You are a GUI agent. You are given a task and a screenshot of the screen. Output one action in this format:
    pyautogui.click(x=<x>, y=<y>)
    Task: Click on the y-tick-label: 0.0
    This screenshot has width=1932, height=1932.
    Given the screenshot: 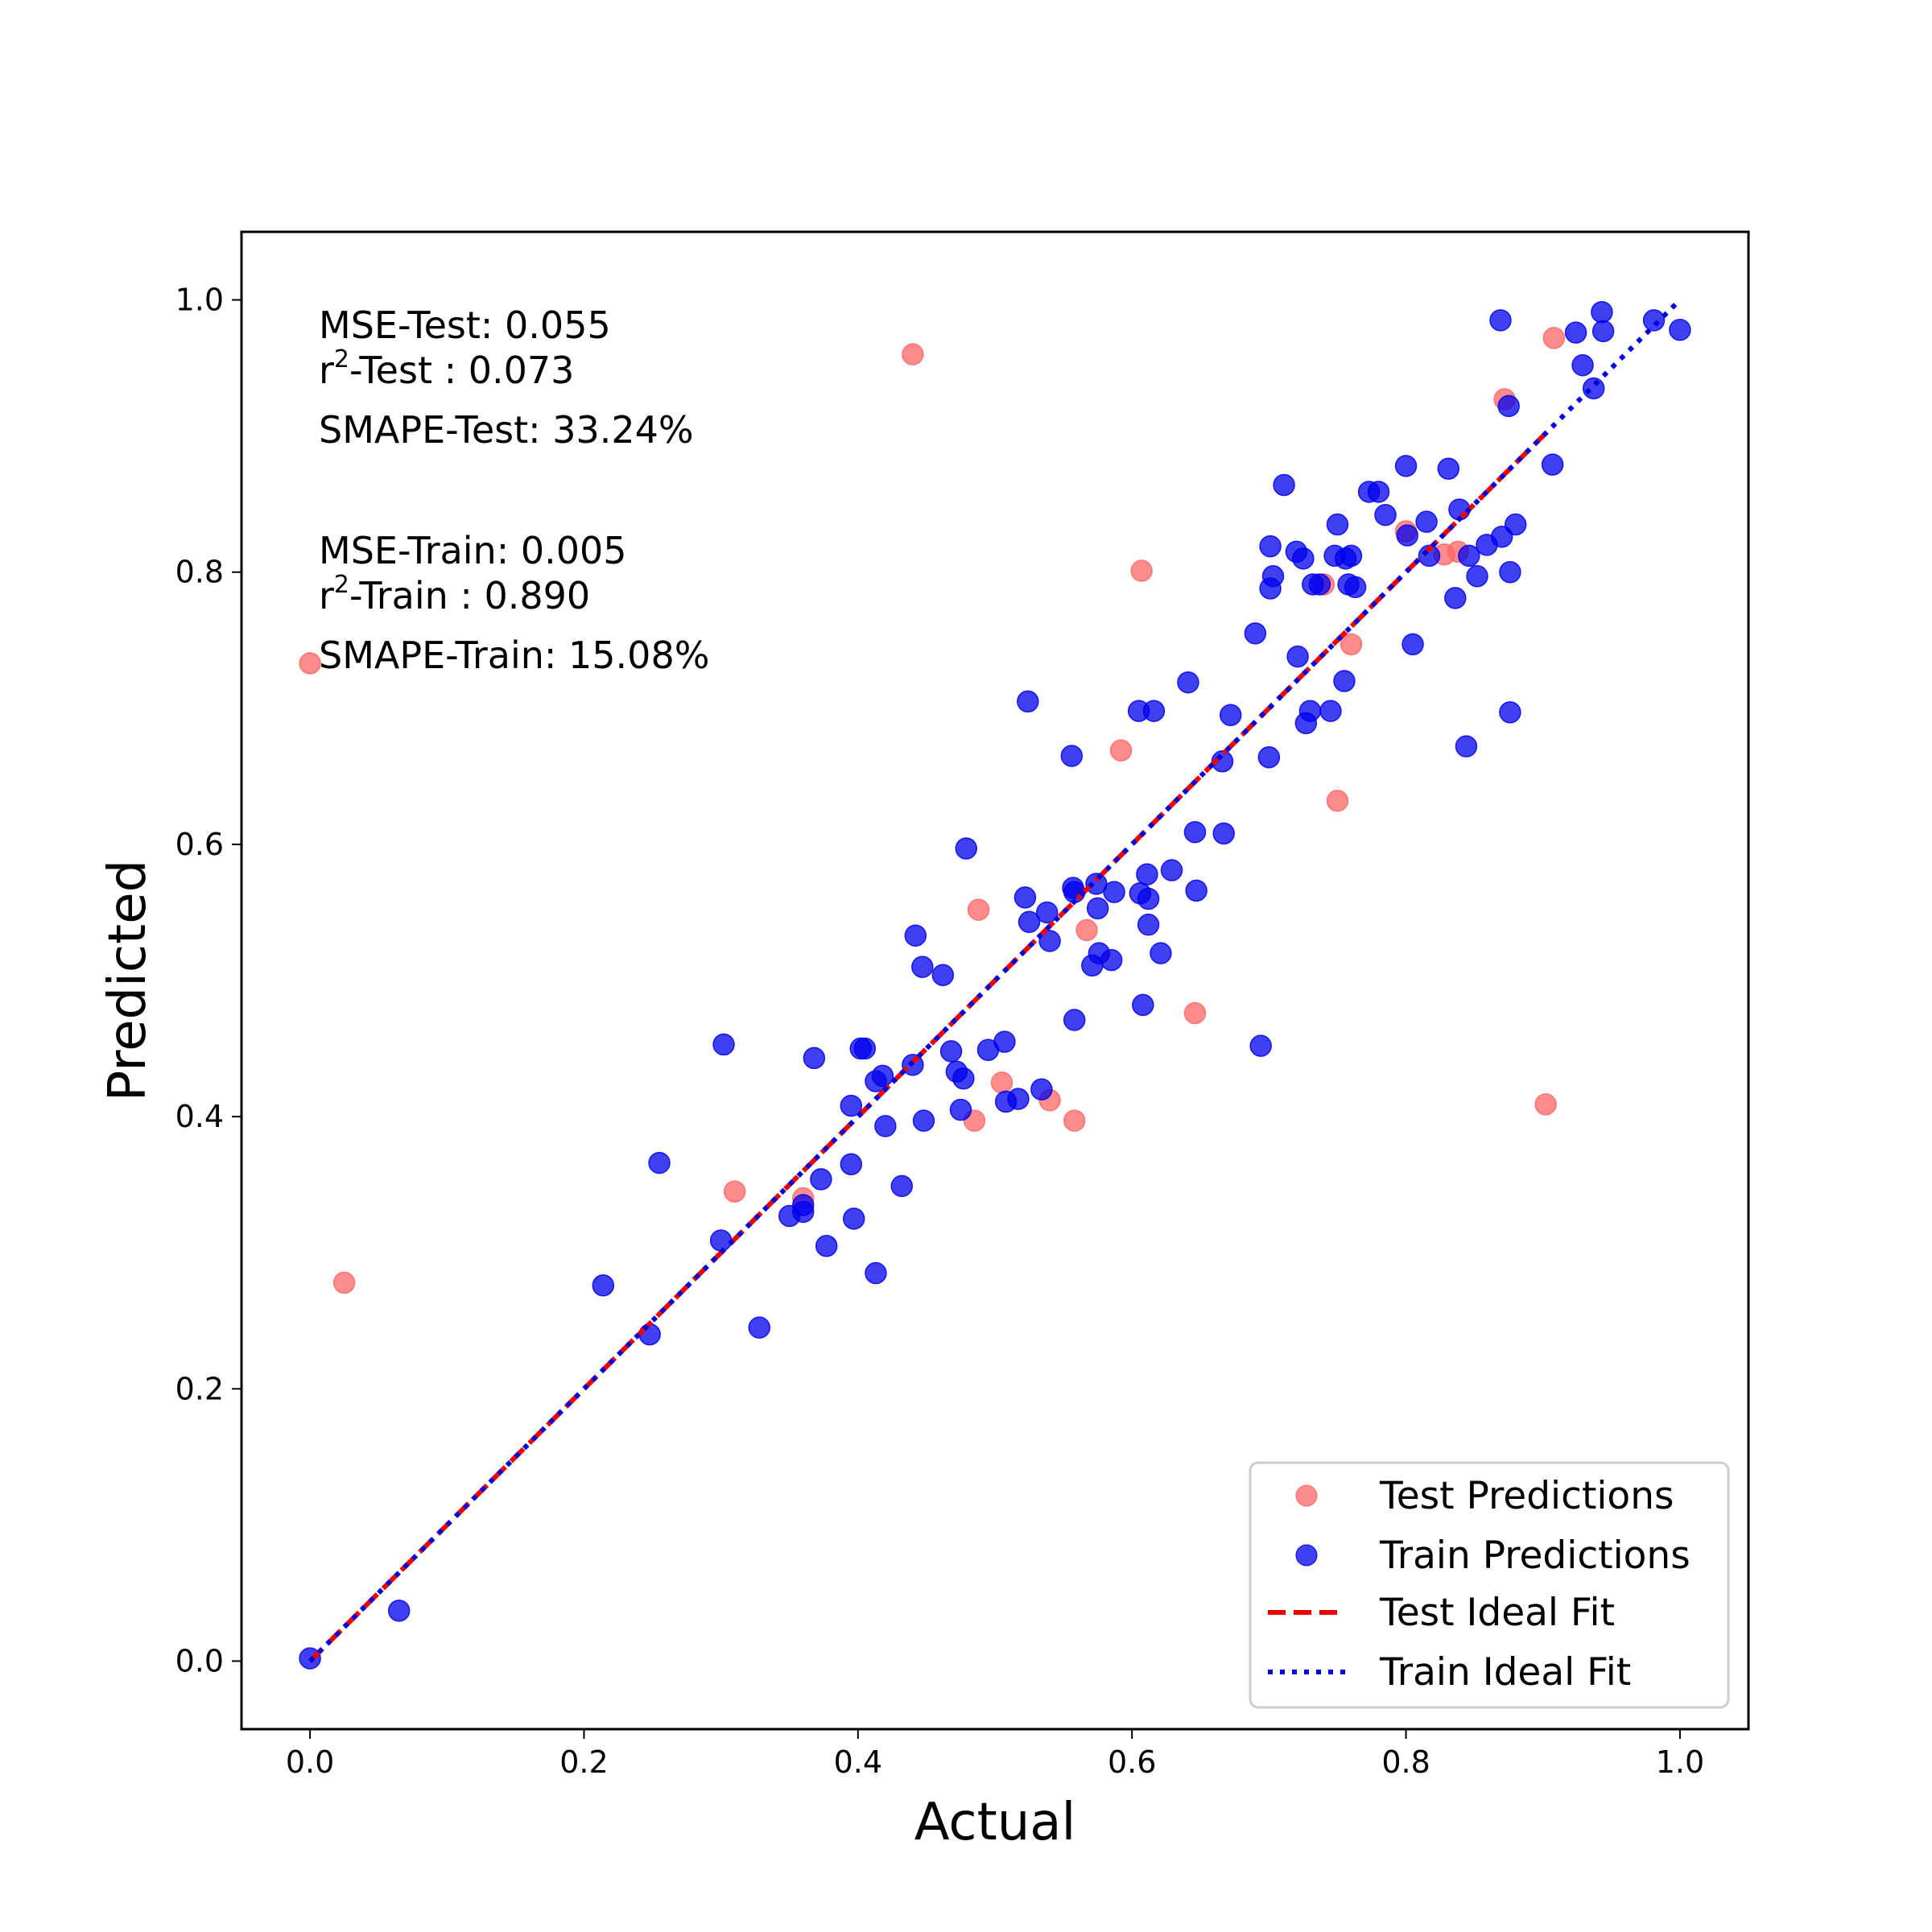 What is the action you would take?
    pyautogui.click(x=199, y=1660)
    